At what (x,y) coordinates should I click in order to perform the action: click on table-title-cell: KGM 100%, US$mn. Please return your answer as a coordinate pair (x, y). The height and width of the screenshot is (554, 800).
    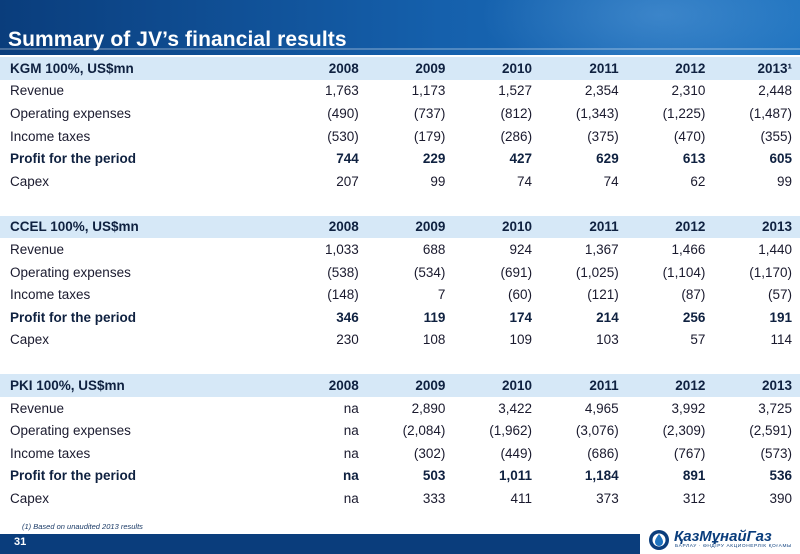
    Looking at the image, I should click on (140, 68).